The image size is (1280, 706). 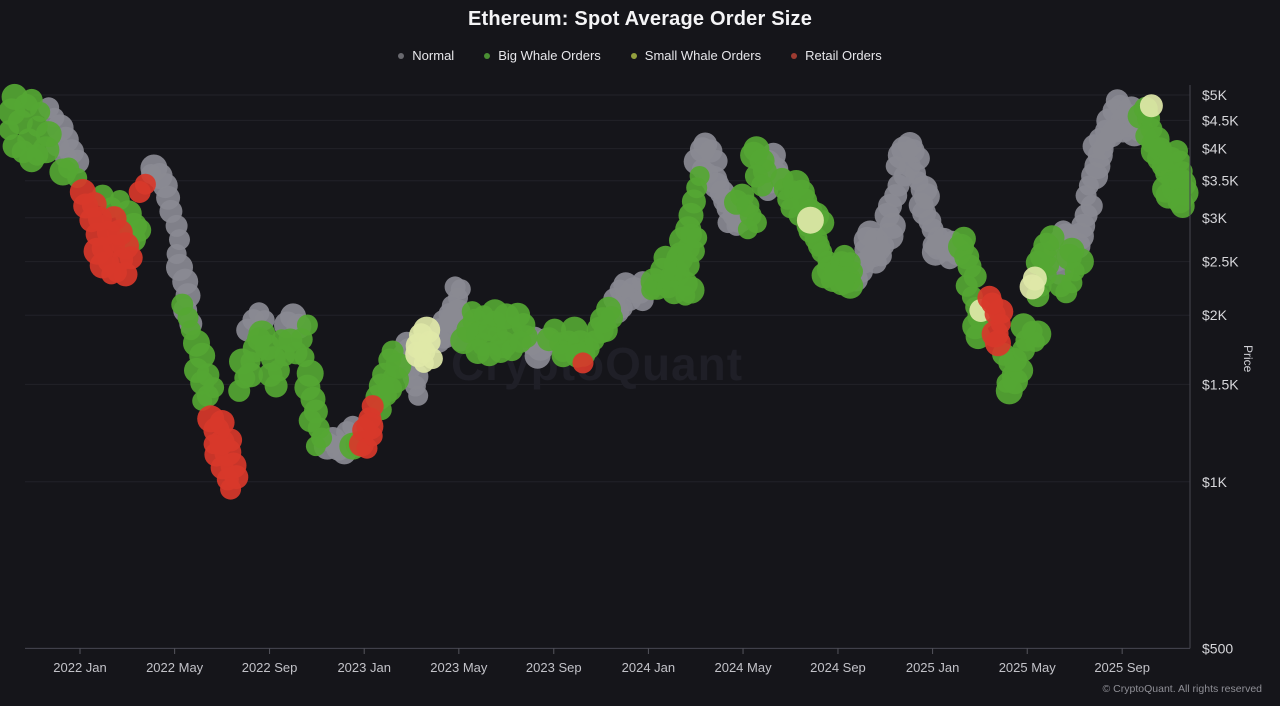 What do you see at coordinates (459, 667) in the screenshot?
I see `x-tick-label: 2023 May` at bounding box center [459, 667].